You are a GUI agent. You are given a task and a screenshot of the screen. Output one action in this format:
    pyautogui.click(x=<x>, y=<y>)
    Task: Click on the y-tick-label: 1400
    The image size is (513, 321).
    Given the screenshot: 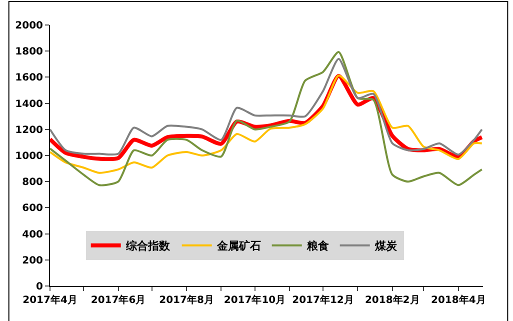 What is the action you would take?
    pyautogui.click(x=29, y=104)
    